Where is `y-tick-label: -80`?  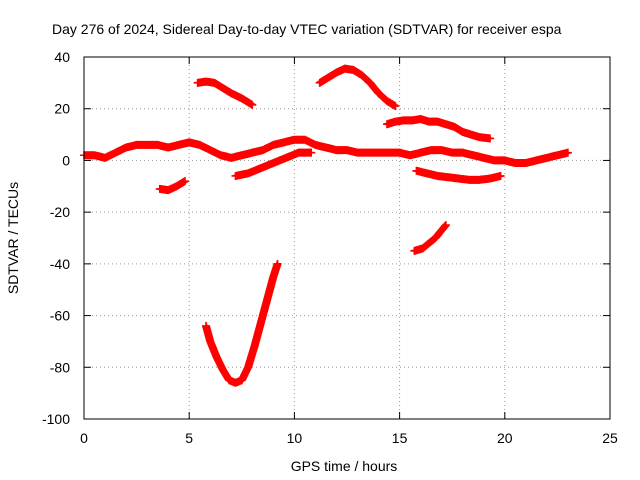 y-tick-label: -80 is located at coordinates (60, 367).